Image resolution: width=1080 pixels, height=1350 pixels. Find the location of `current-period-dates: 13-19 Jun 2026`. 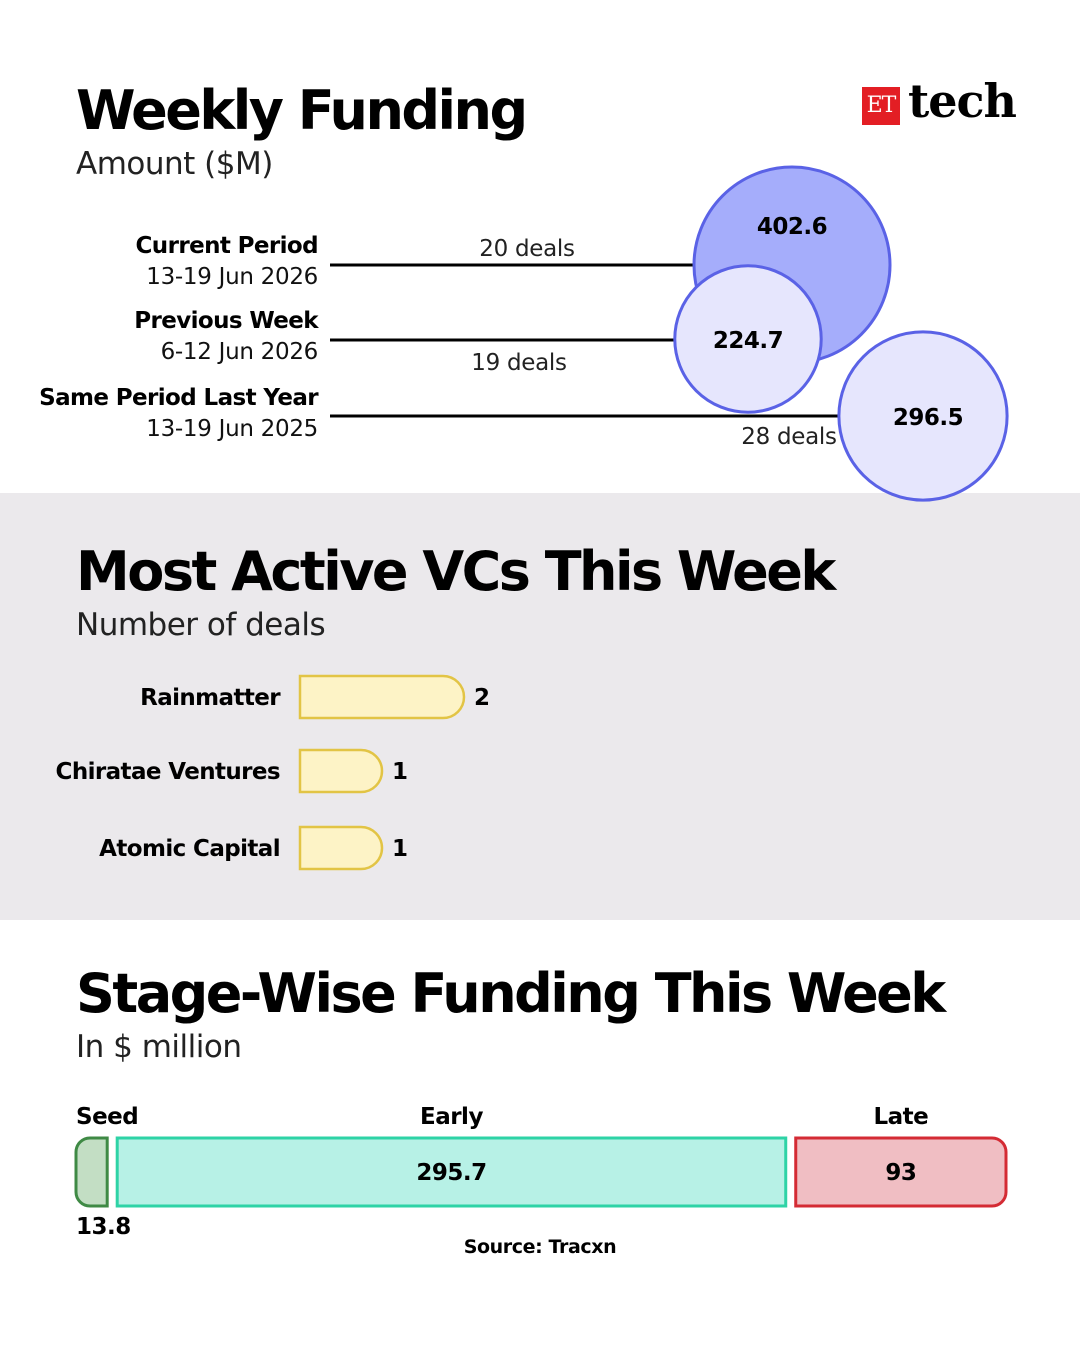

current-period-dates: 13-19 Jun 2026 is located at coordinates (232, 277).